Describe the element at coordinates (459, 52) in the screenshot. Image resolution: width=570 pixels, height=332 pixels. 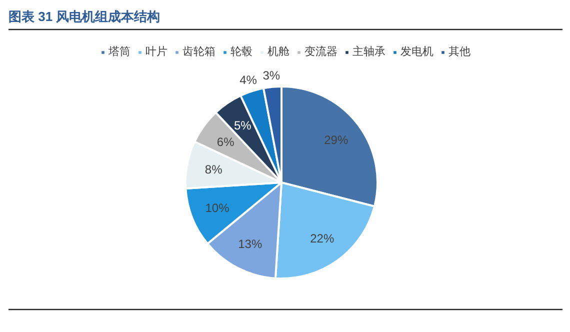
I see `legend-label: 其他` at that location.